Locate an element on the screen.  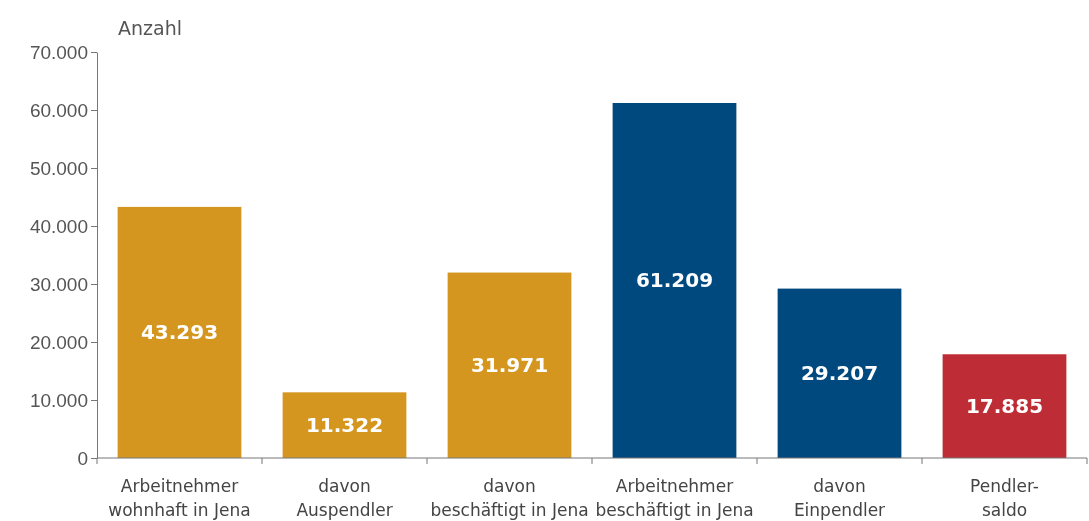
data-label: 29.207 is located at coordinates (839, 373).